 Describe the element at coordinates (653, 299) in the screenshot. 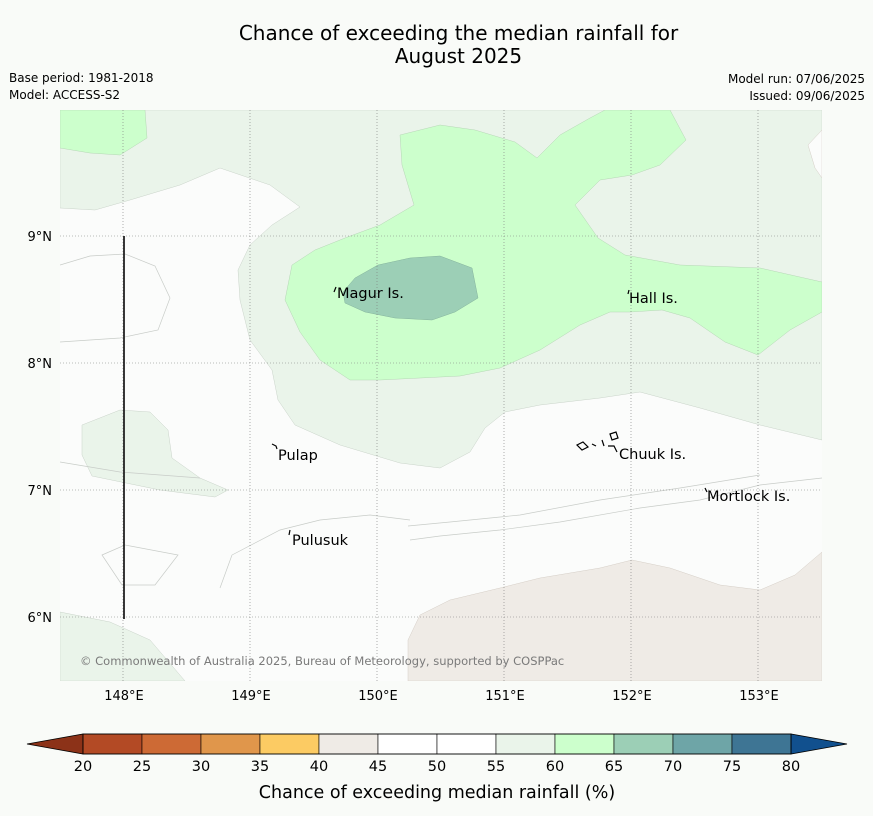

I see `place-label-hall: Hall Is.` at that location.